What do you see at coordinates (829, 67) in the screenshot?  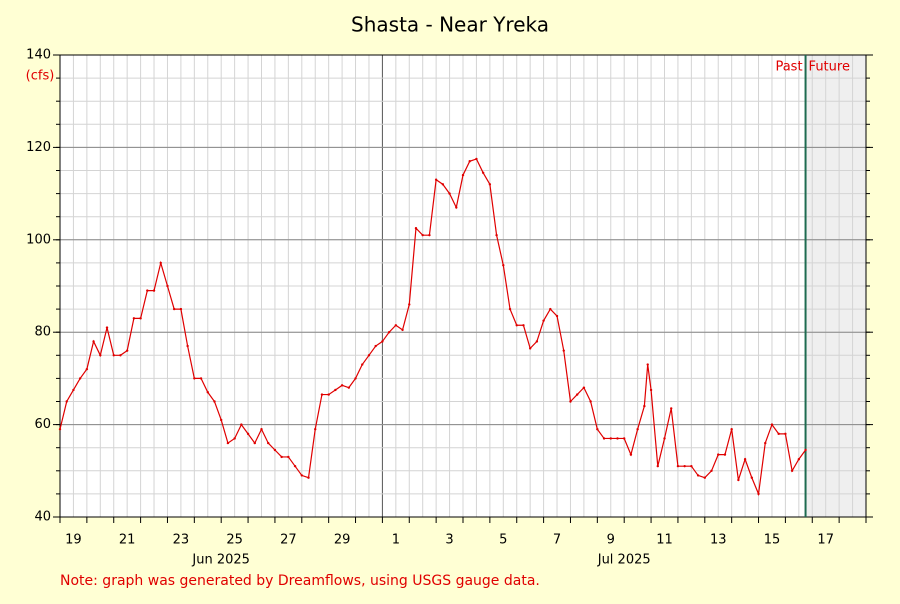 I see `future-label: Future` at bounding box center [829, 67].